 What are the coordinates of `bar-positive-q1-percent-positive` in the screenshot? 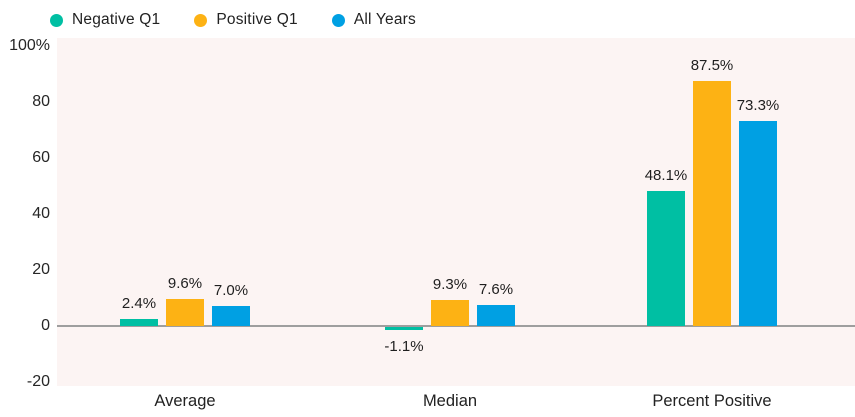 It's located at (712, 203).